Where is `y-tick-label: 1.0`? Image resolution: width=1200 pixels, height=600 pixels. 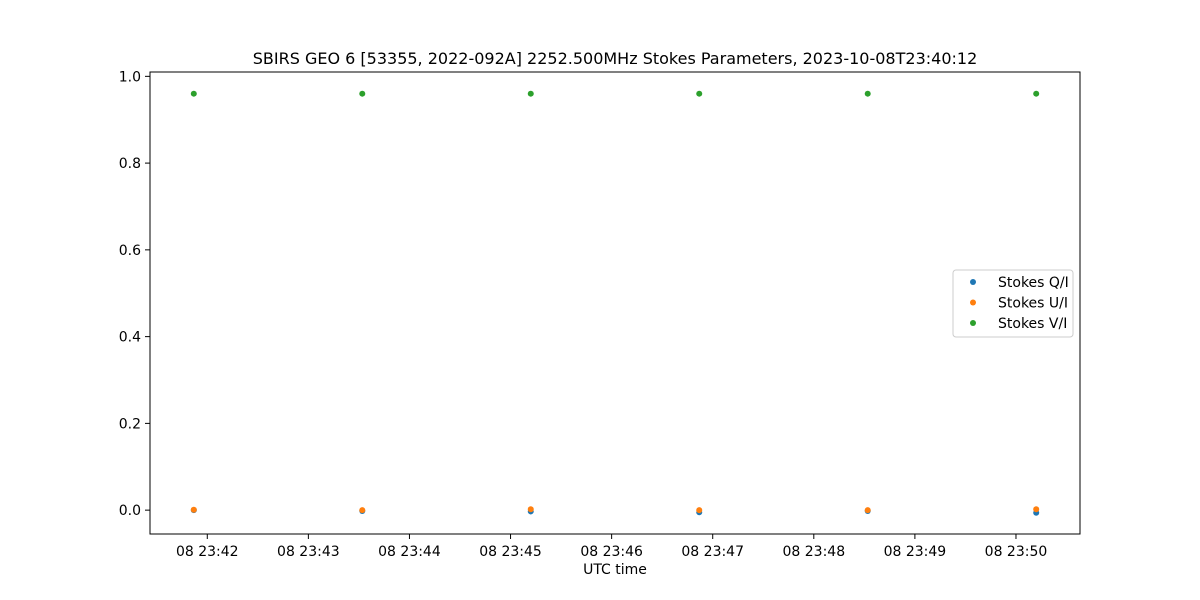
y-tick-label: 1.0 is located at coordinates (130, 77).